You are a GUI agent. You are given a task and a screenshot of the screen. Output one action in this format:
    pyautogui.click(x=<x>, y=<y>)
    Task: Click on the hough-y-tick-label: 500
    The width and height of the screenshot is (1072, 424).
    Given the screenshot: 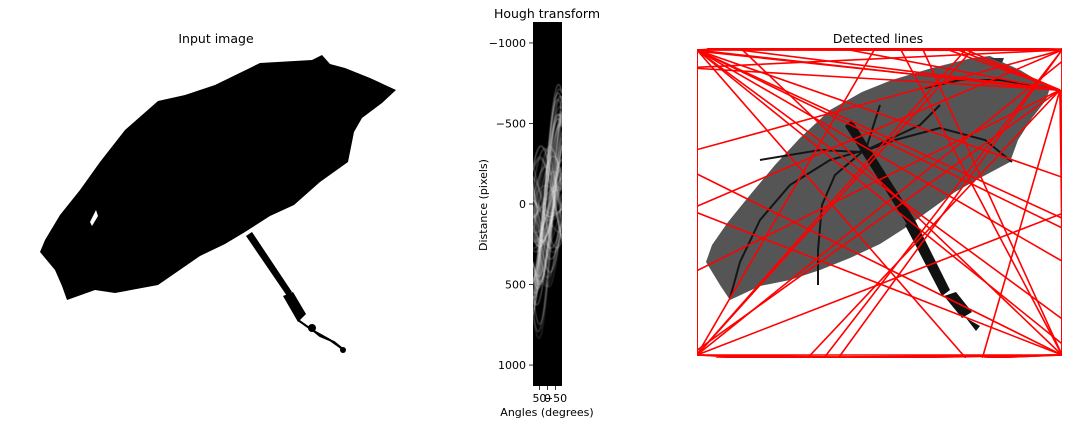 What is the action you would take?
    pyautogui.click(x=515, y=285)
    